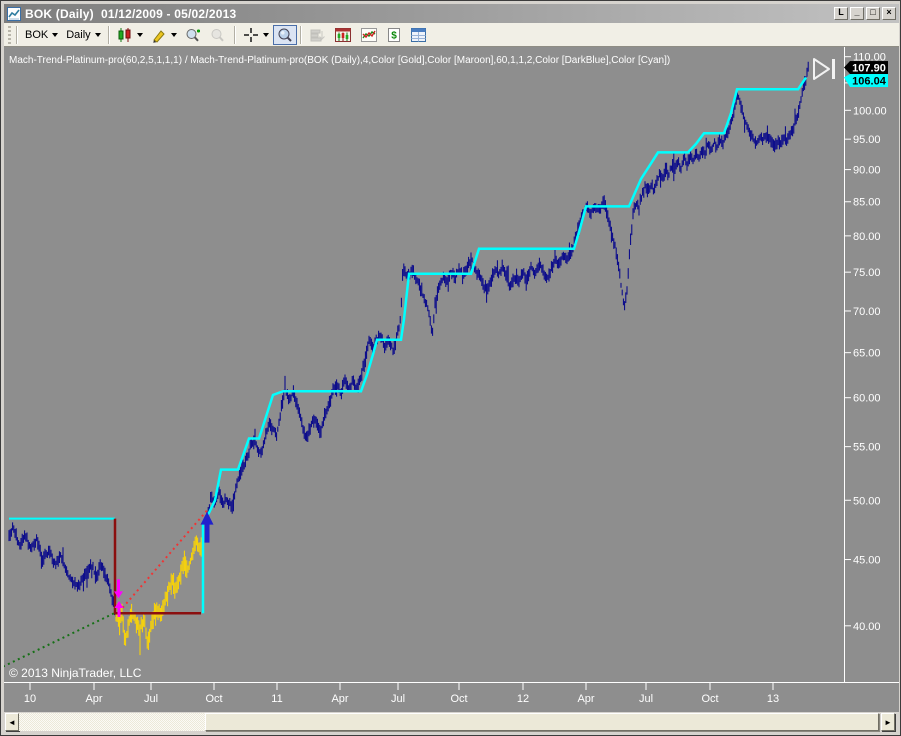  I want to click on svg-text: 50.00, so click(867, 501).